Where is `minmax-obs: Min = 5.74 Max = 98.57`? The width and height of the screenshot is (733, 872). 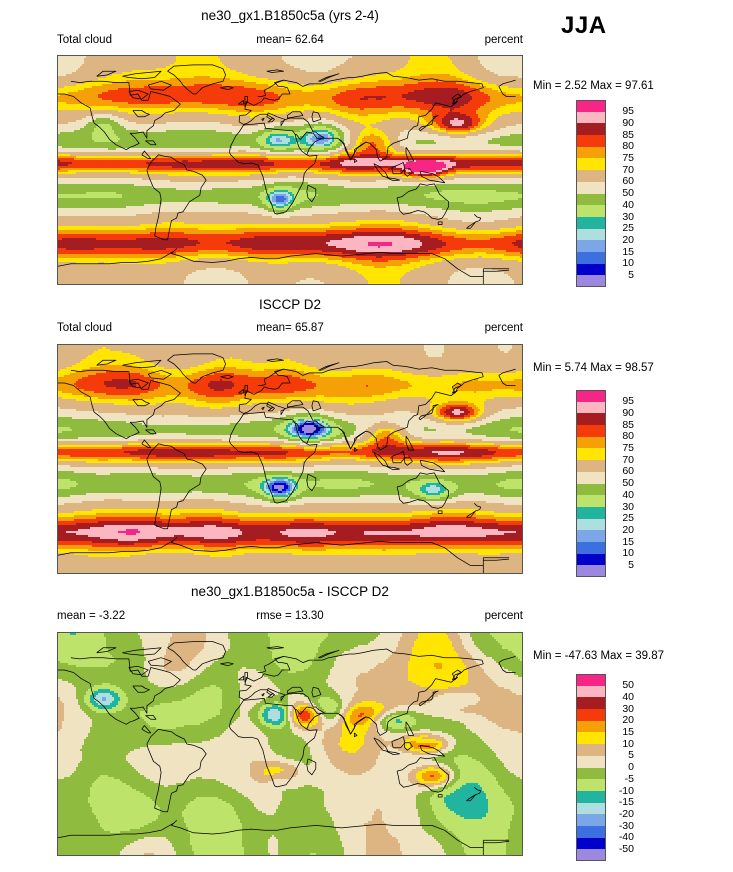
minmax-obs: Min = 5.74 Max = 98.57 is located at coordinates (593, 368).